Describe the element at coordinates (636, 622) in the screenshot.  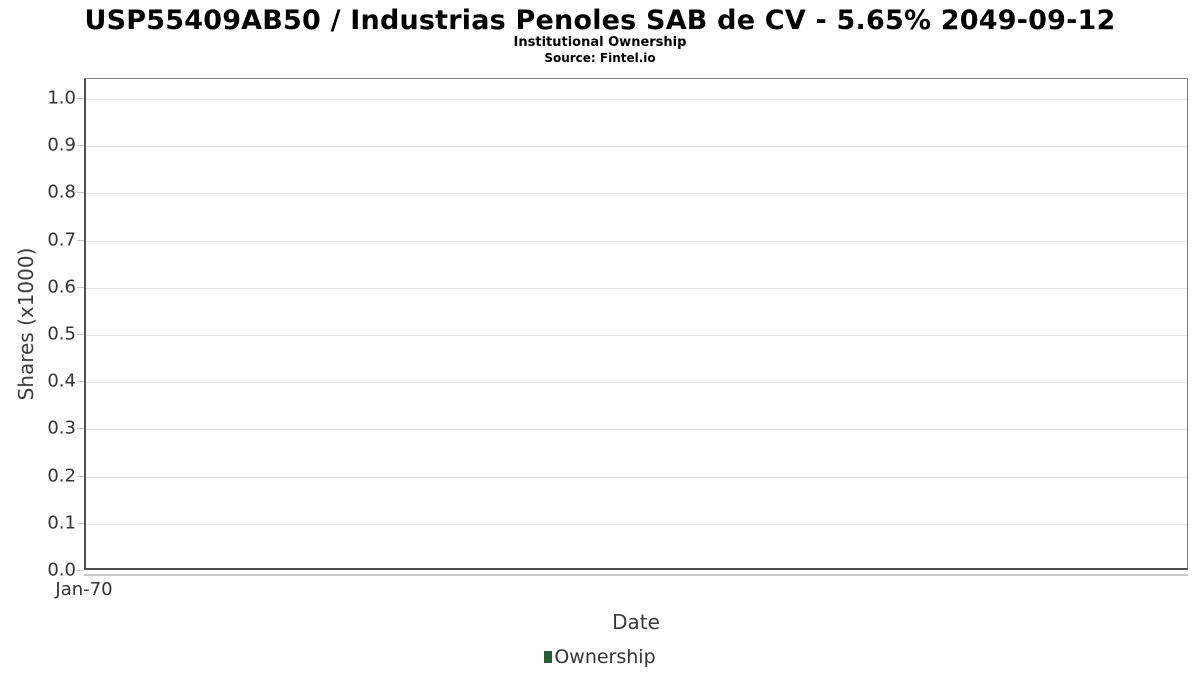
I see `x-axis-title: Date` at that location.